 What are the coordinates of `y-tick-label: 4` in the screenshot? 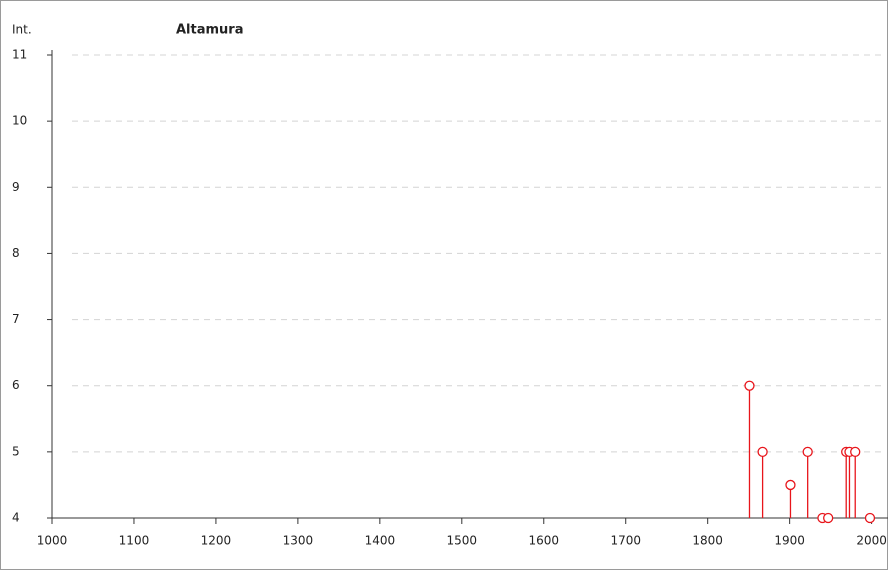 It's located at (16, 518).